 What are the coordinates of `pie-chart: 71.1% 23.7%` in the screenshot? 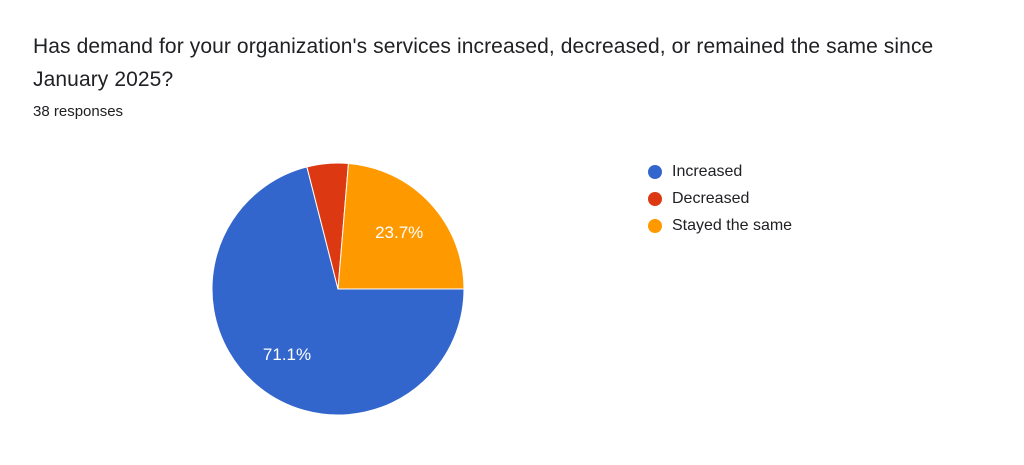 It's located at (338, 289).